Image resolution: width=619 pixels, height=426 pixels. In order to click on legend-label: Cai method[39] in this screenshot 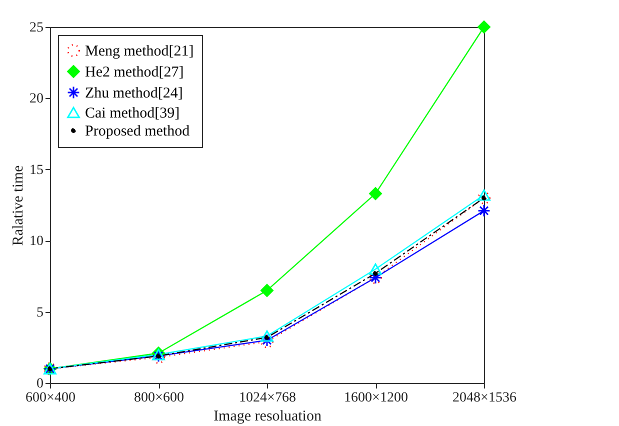, I will do `click(132, 114)`.